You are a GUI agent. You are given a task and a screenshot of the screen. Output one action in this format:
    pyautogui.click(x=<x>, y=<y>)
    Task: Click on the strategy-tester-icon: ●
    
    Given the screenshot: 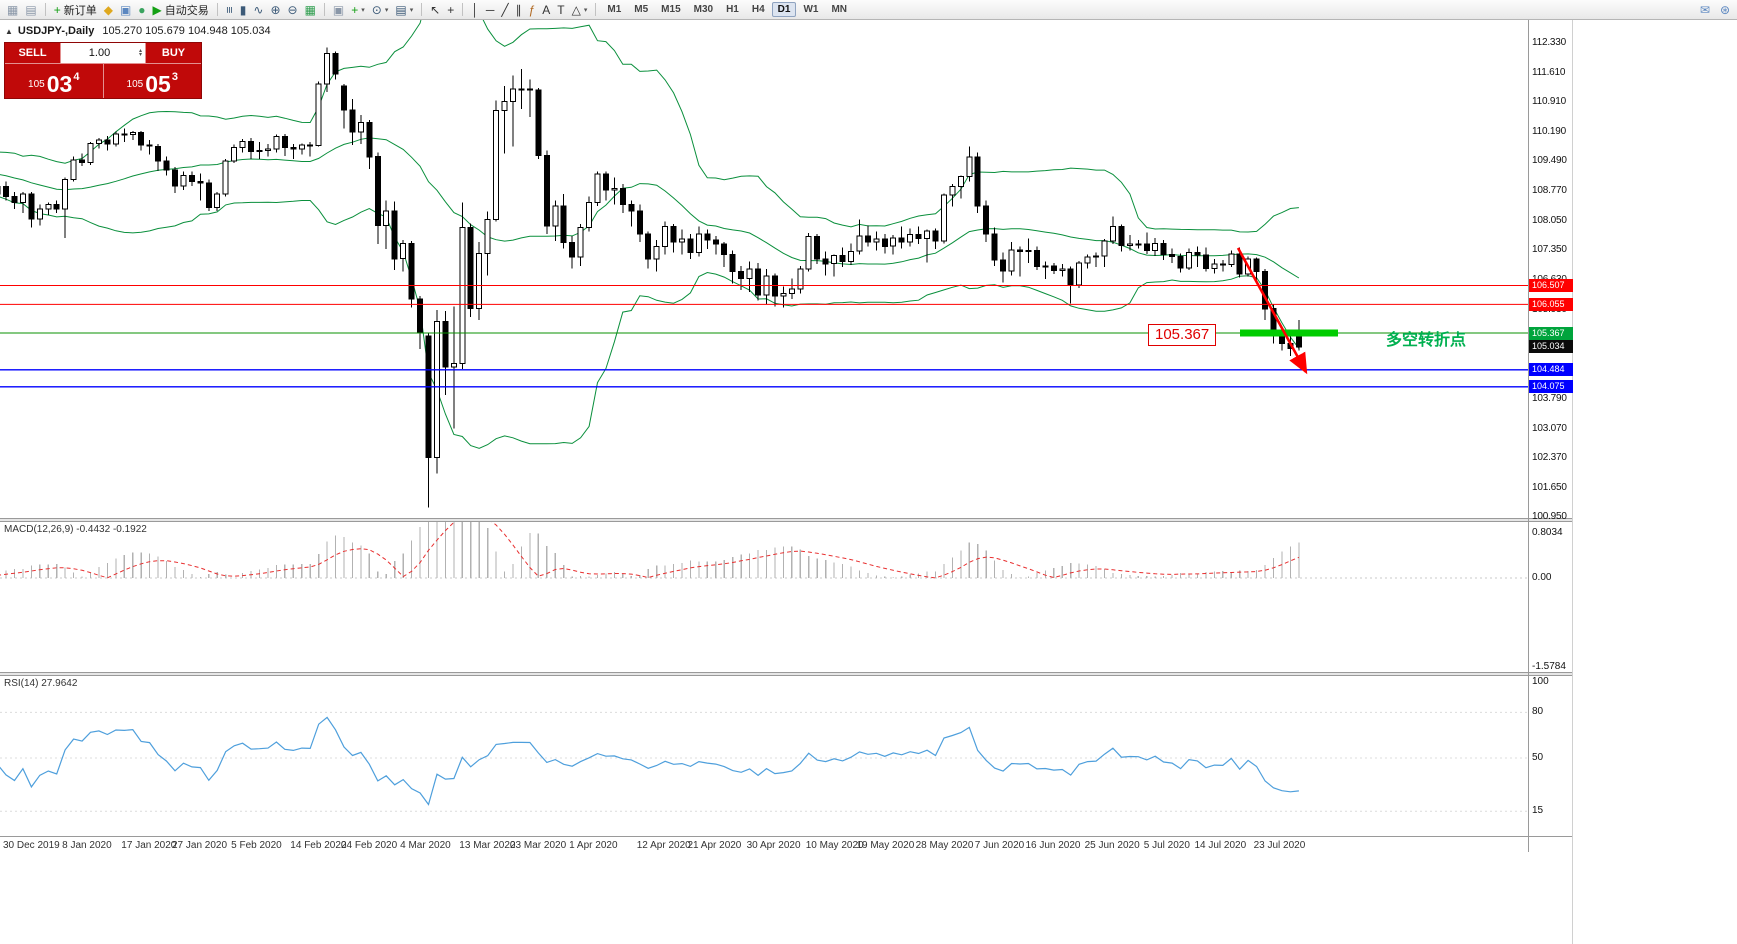 What is the action you would take?
    pyautogui.click(x=141, y=10)
    